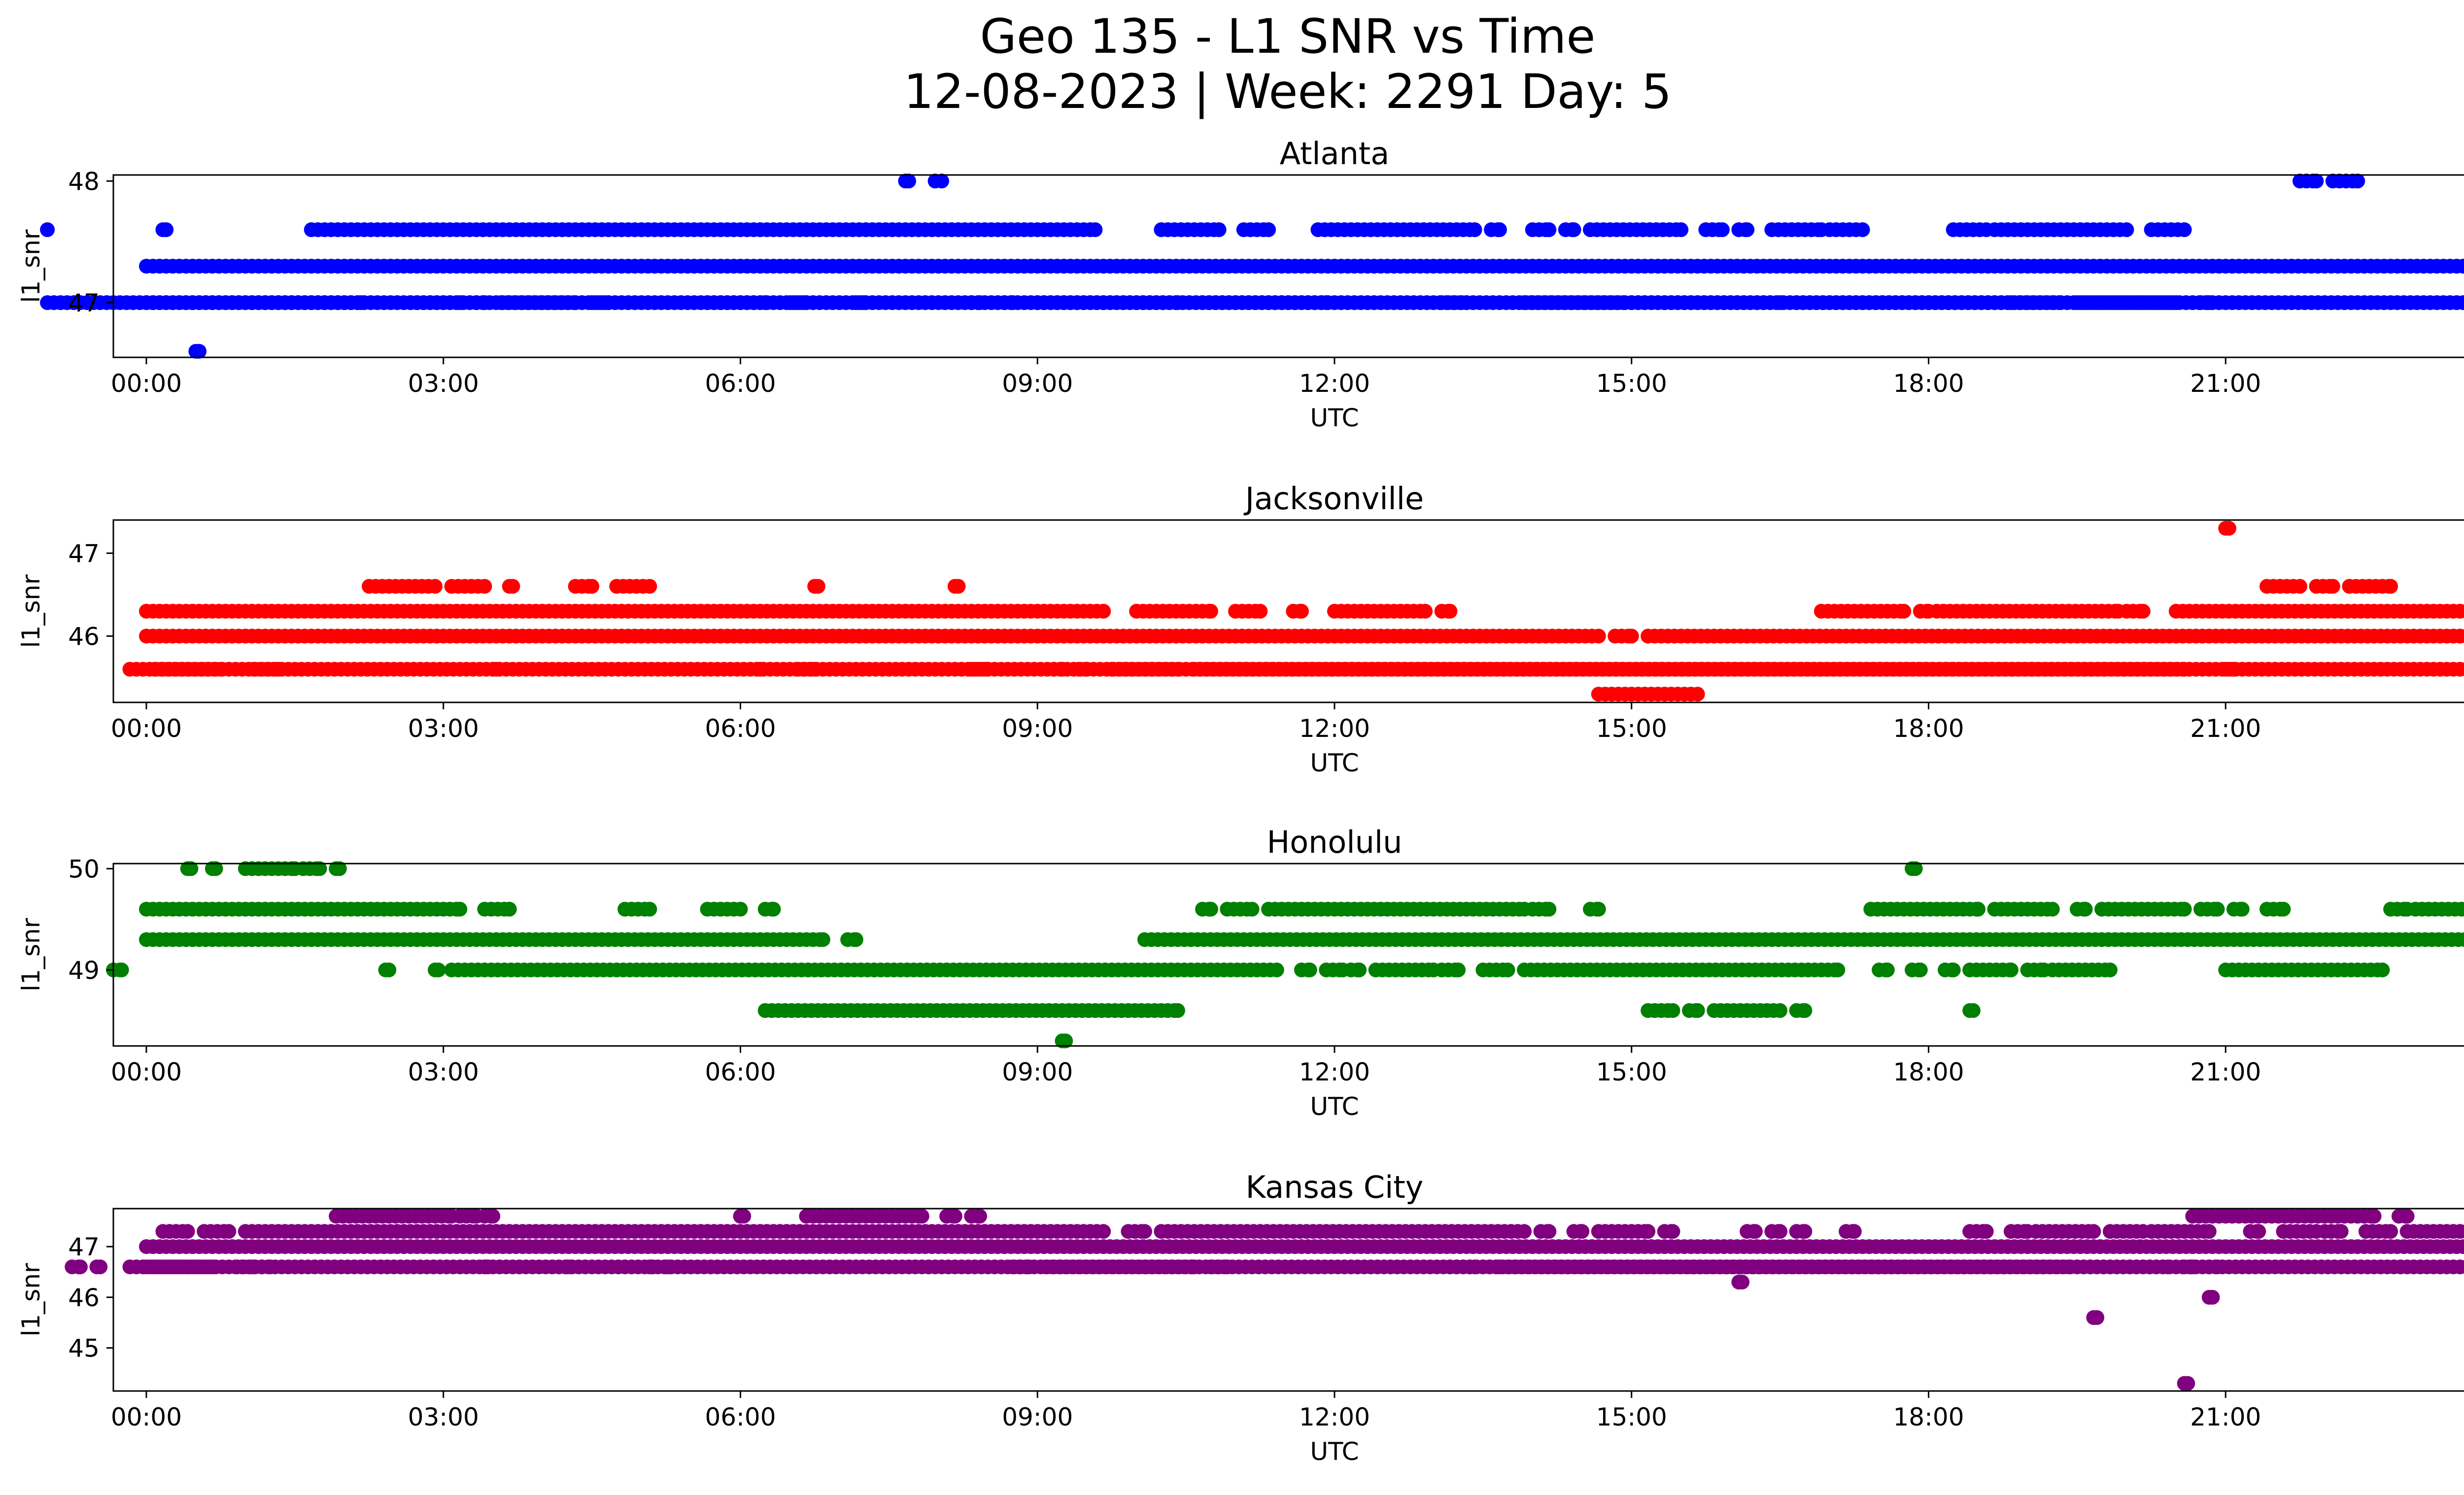 This screenshot has width=2464, height=1495. What do you see at coordinates (1333, 499) in the screenshot?
I see `subplot-title: Jacksonville` at bounding box center [1333, 499].